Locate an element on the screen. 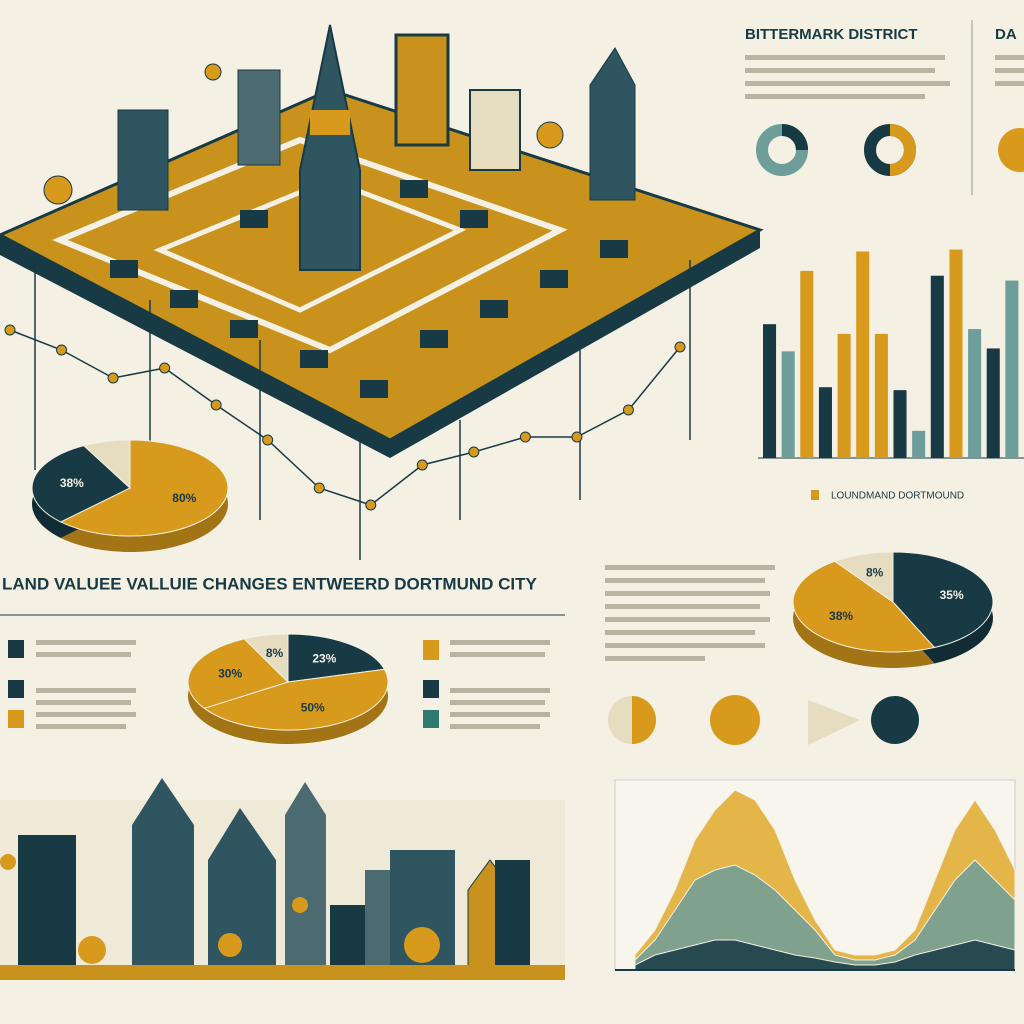  legend-swatch is located at coordinates (815, 495).